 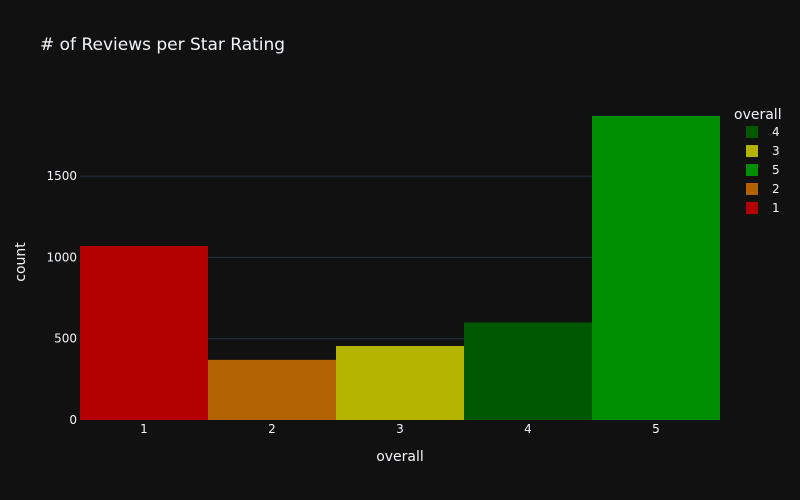 I want to click on legend-title: overall, so click(x=758, y=115).